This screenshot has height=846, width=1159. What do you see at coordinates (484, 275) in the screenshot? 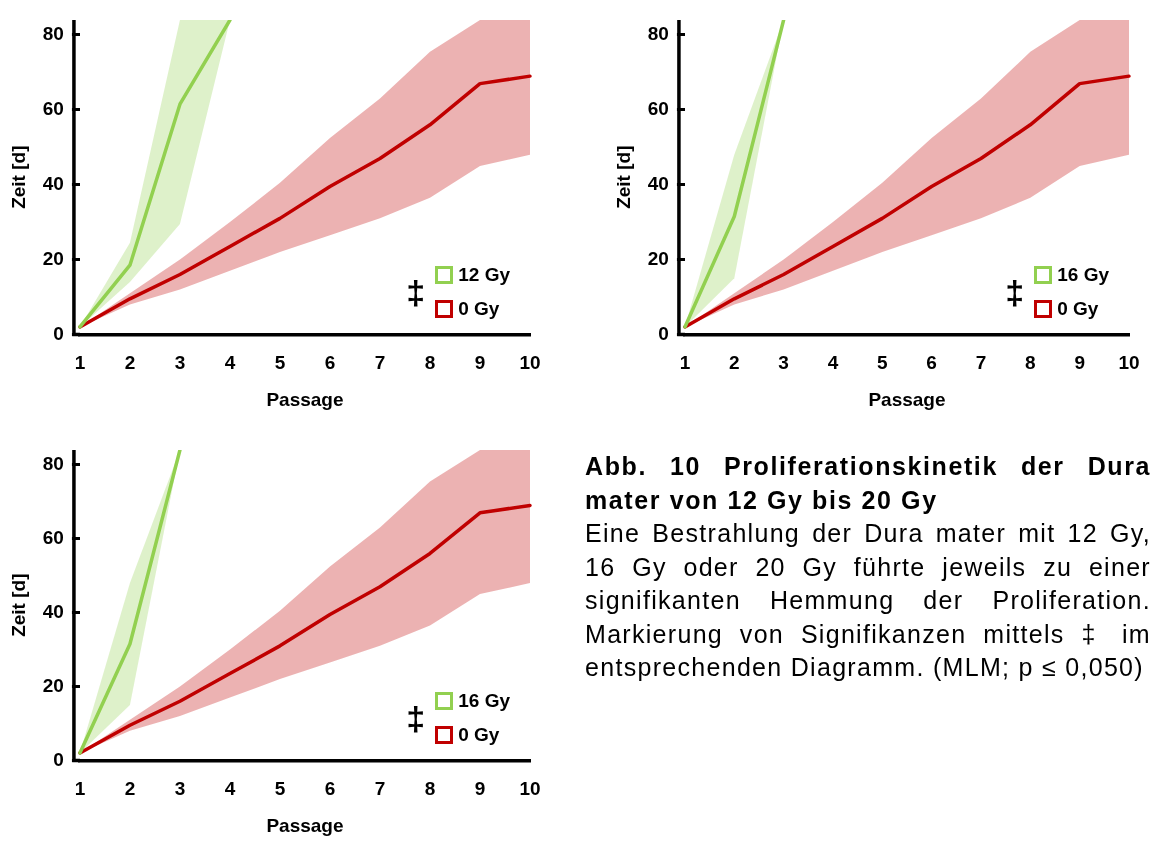
I see `legend-label: 12 Gy` at bounding box center [484, 275].